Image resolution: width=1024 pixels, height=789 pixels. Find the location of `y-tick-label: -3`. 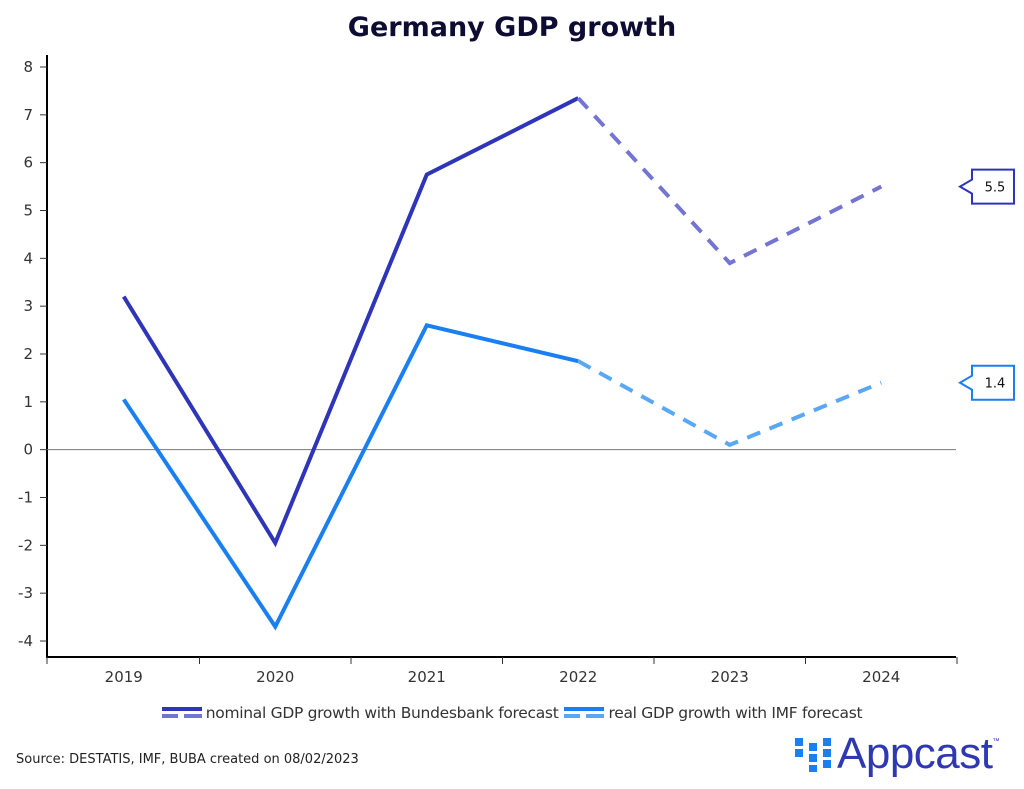

y-tick-label: -3 is located at coordinates (25, 593).